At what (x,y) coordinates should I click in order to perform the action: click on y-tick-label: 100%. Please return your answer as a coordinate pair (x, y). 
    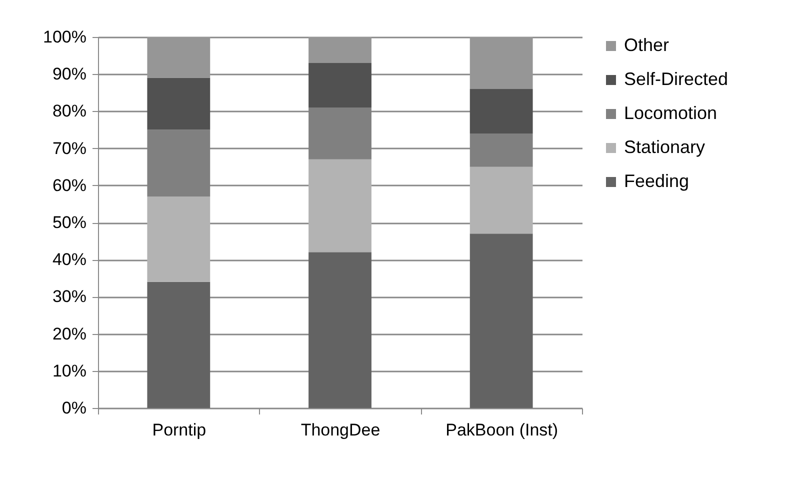
    Looking at the image, I should click on (64, 37).